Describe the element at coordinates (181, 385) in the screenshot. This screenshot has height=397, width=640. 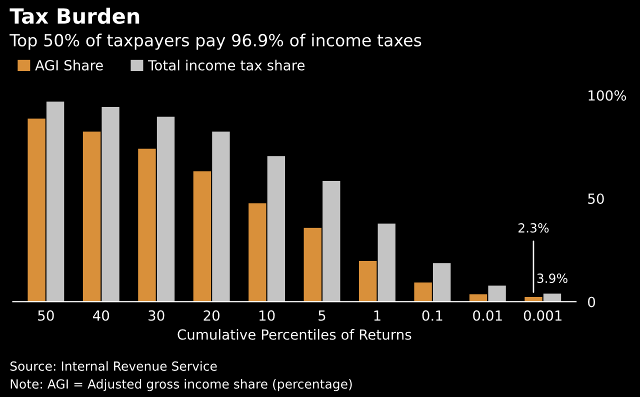
I see `text: Note: AGI = Adjusted gross income share (percentage)` at that location.